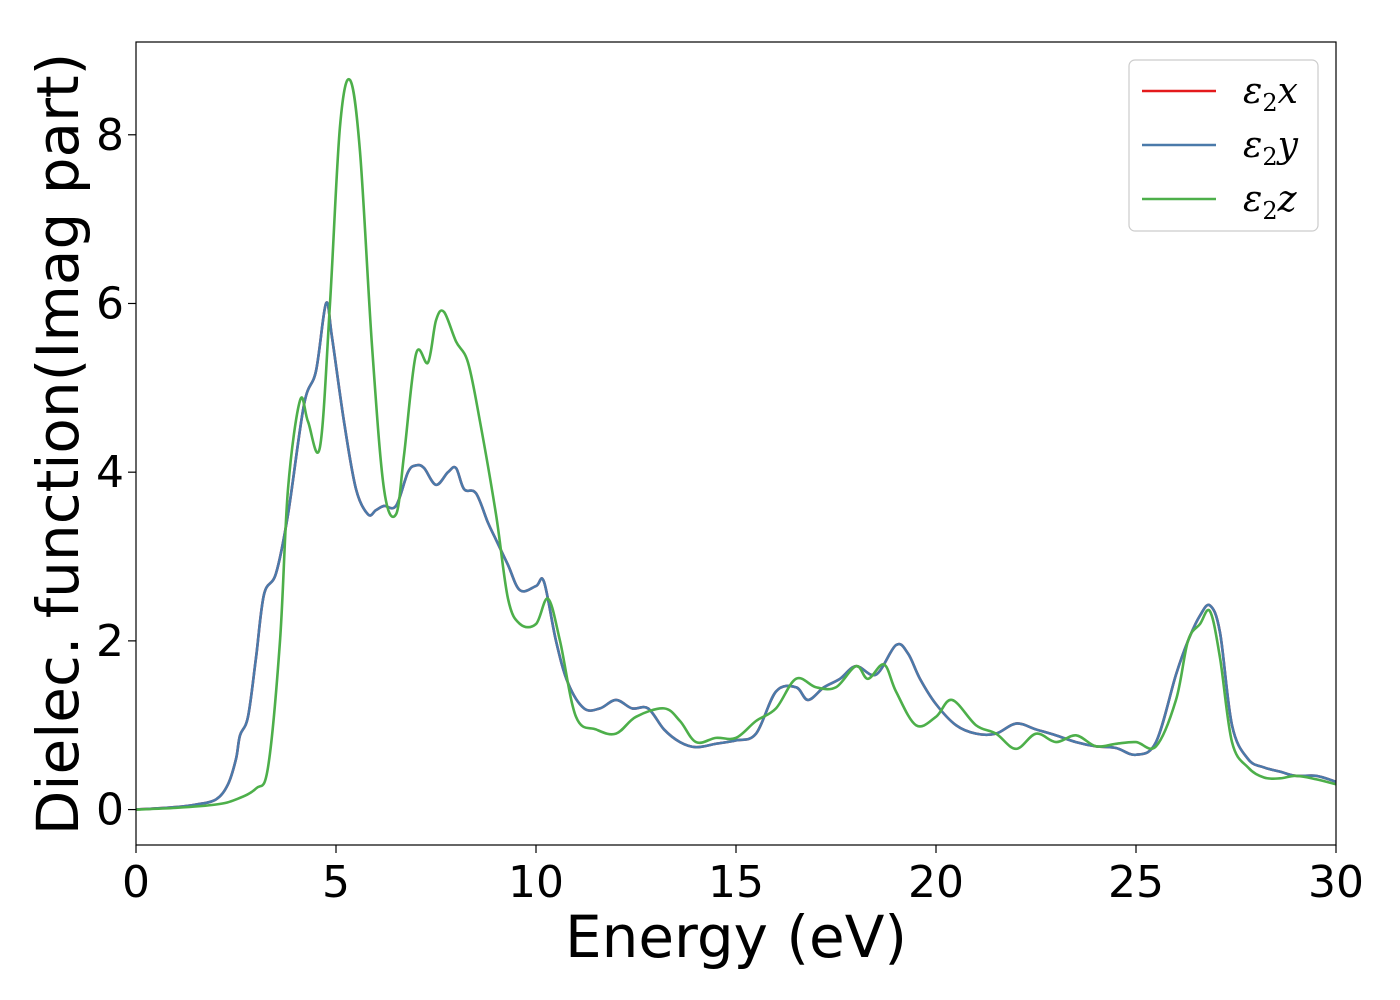 This screenshot has width=1400, height=1000. I want to click on y-tick-label: 4, so click(110, 472).